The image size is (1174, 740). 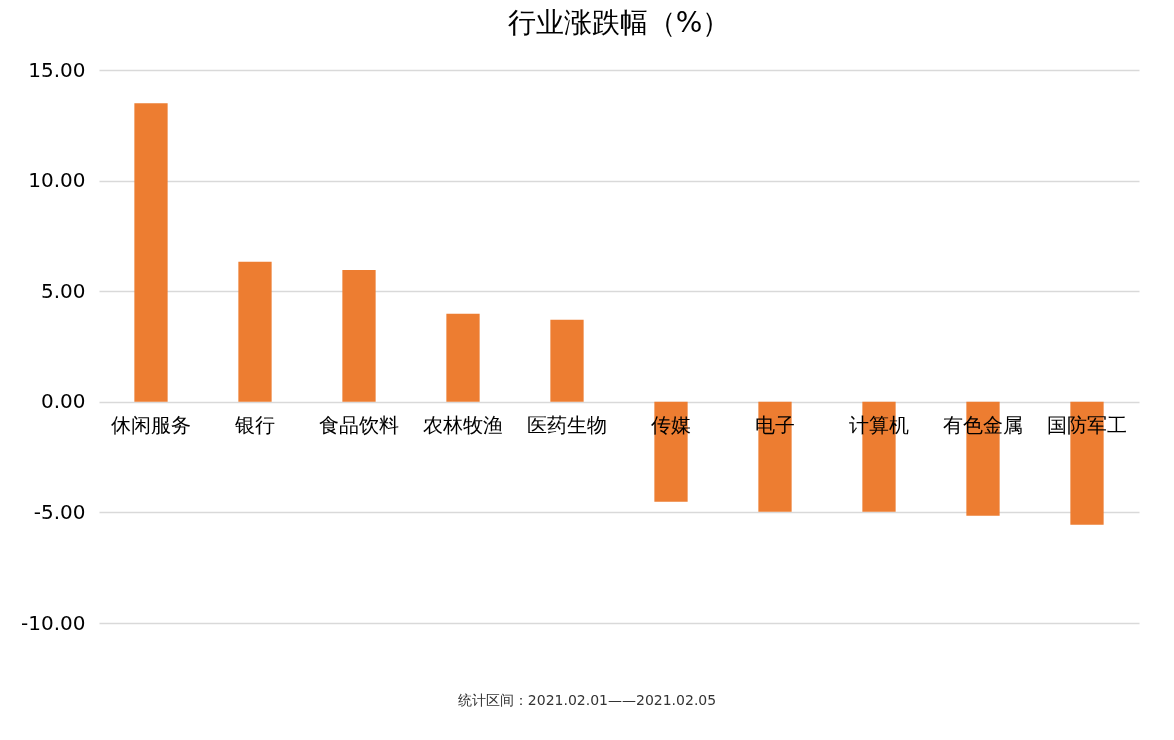 I want to click on x-tick-label: 休闲服务, so click(x=151, y=425).